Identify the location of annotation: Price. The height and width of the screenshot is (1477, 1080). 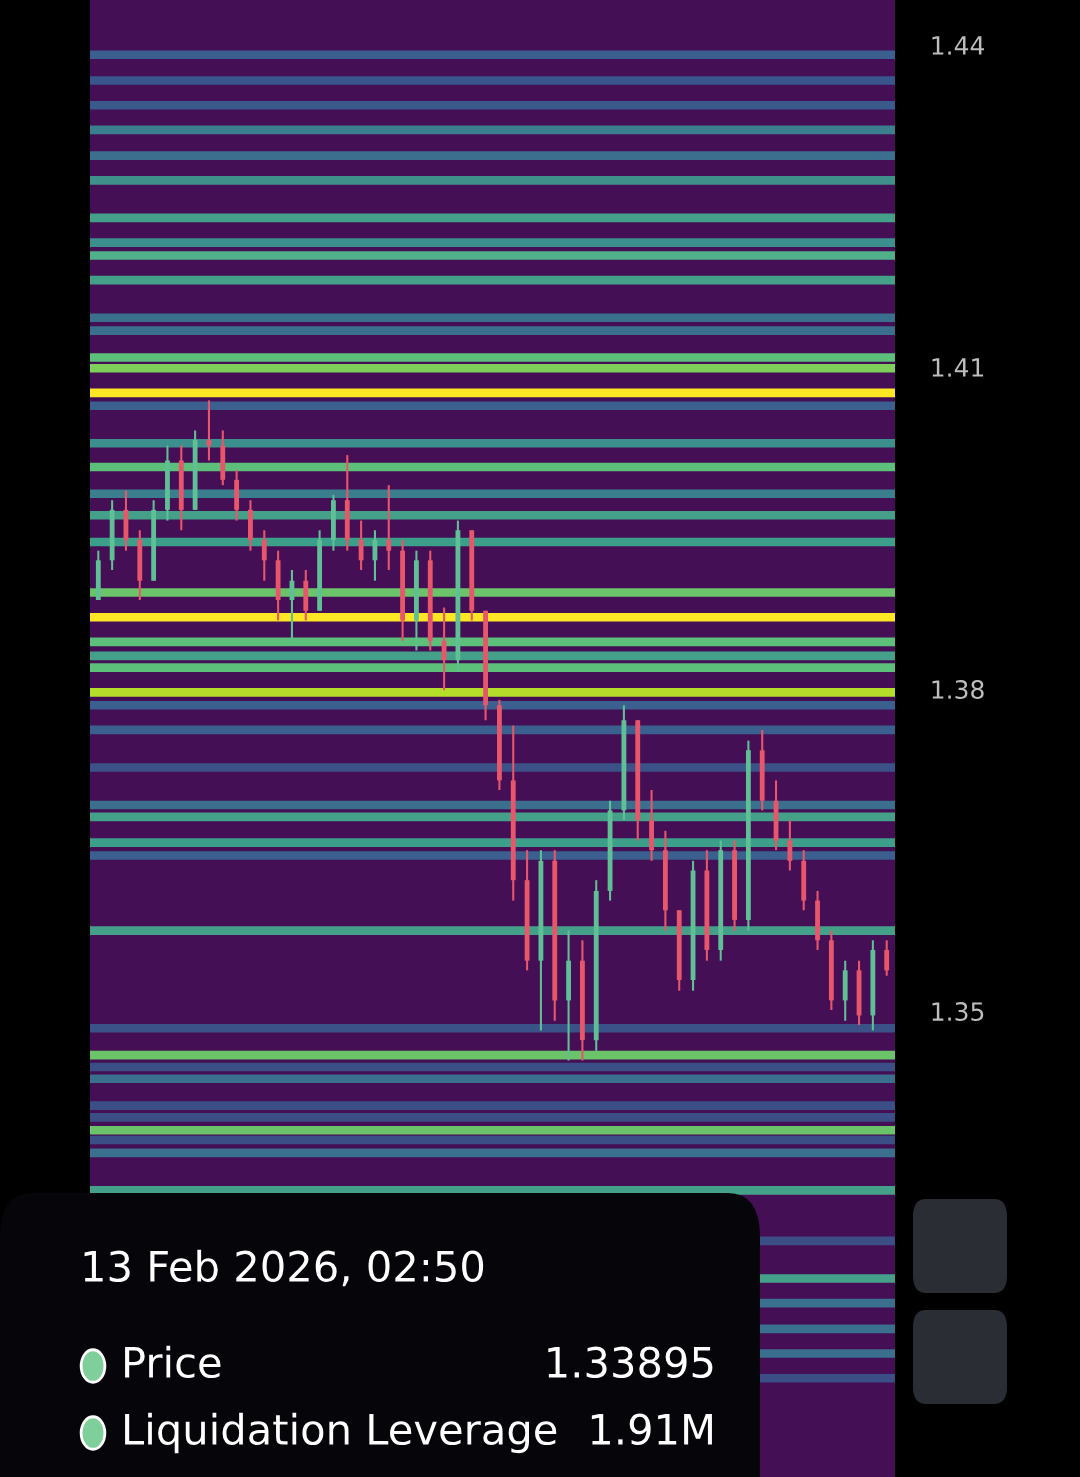
(173, 1362).